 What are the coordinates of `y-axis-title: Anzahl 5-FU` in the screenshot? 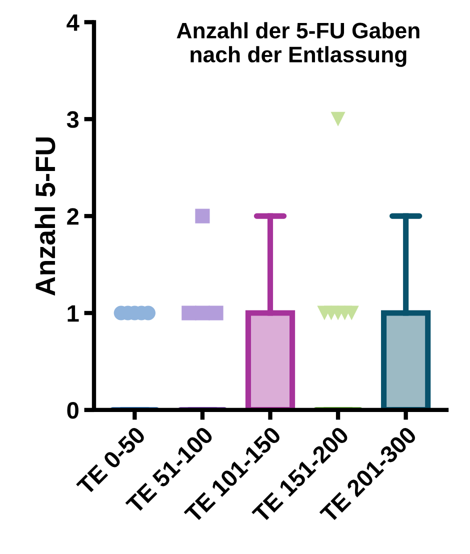 It's located at (45, 217).